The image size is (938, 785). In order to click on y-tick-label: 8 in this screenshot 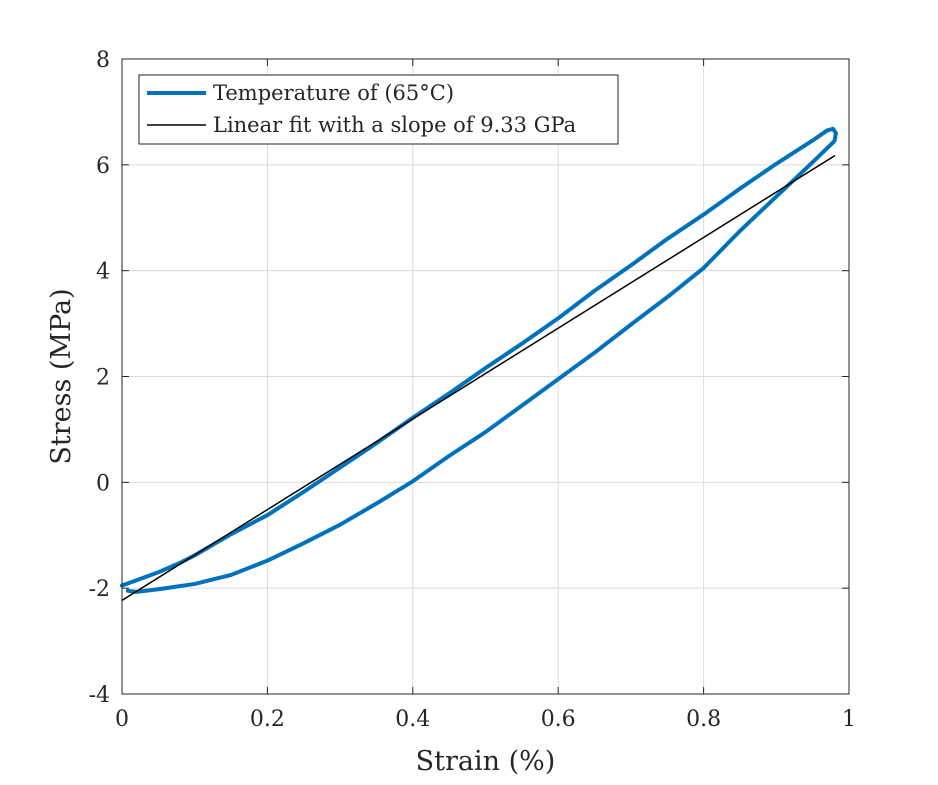, I will do `click(103, 60)`.